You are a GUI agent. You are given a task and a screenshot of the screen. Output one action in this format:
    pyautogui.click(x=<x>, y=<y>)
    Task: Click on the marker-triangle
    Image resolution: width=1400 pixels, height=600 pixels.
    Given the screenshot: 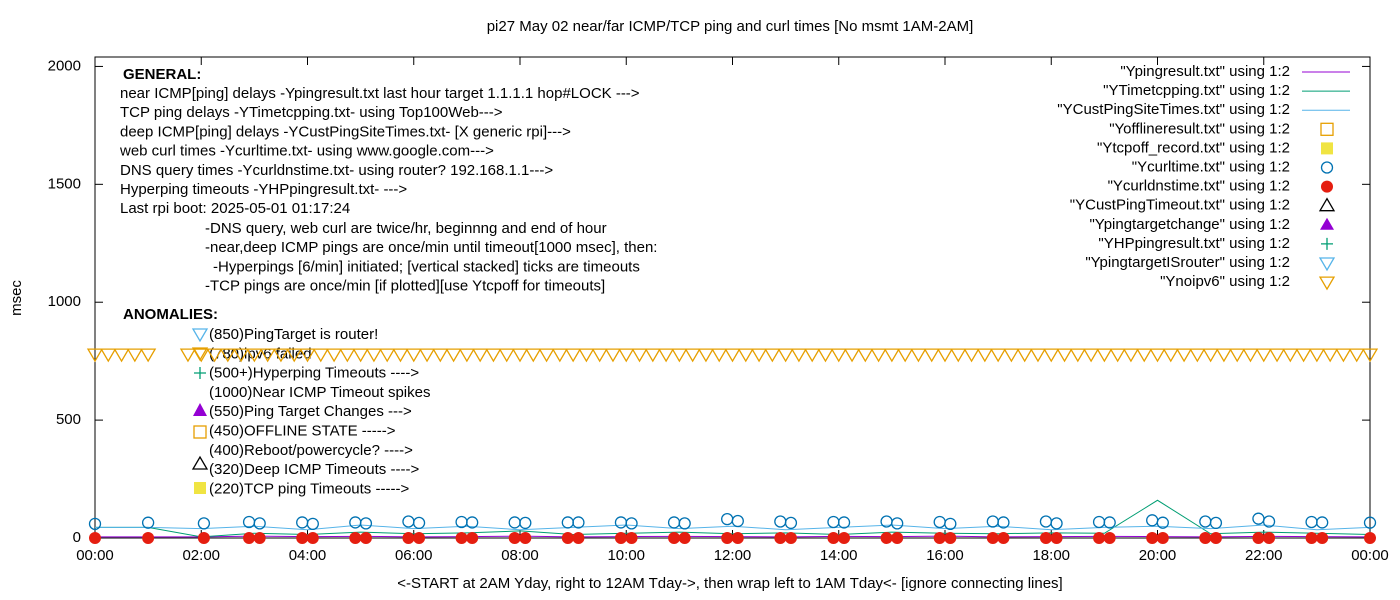 What is the action you would take?
    pyautogui.click(x=1327, y=204)
    